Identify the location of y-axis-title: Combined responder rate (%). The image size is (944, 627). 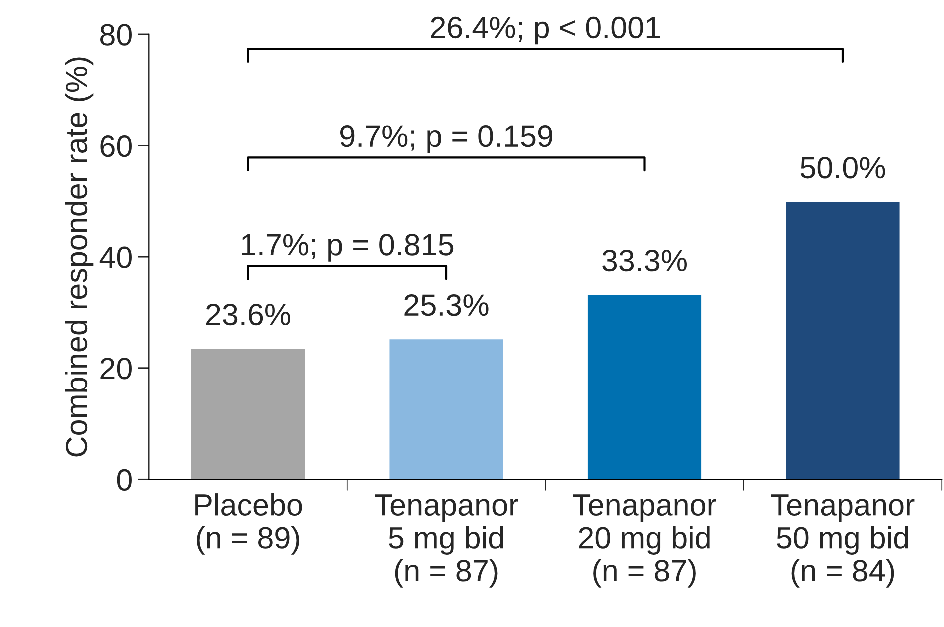
(79, 257).